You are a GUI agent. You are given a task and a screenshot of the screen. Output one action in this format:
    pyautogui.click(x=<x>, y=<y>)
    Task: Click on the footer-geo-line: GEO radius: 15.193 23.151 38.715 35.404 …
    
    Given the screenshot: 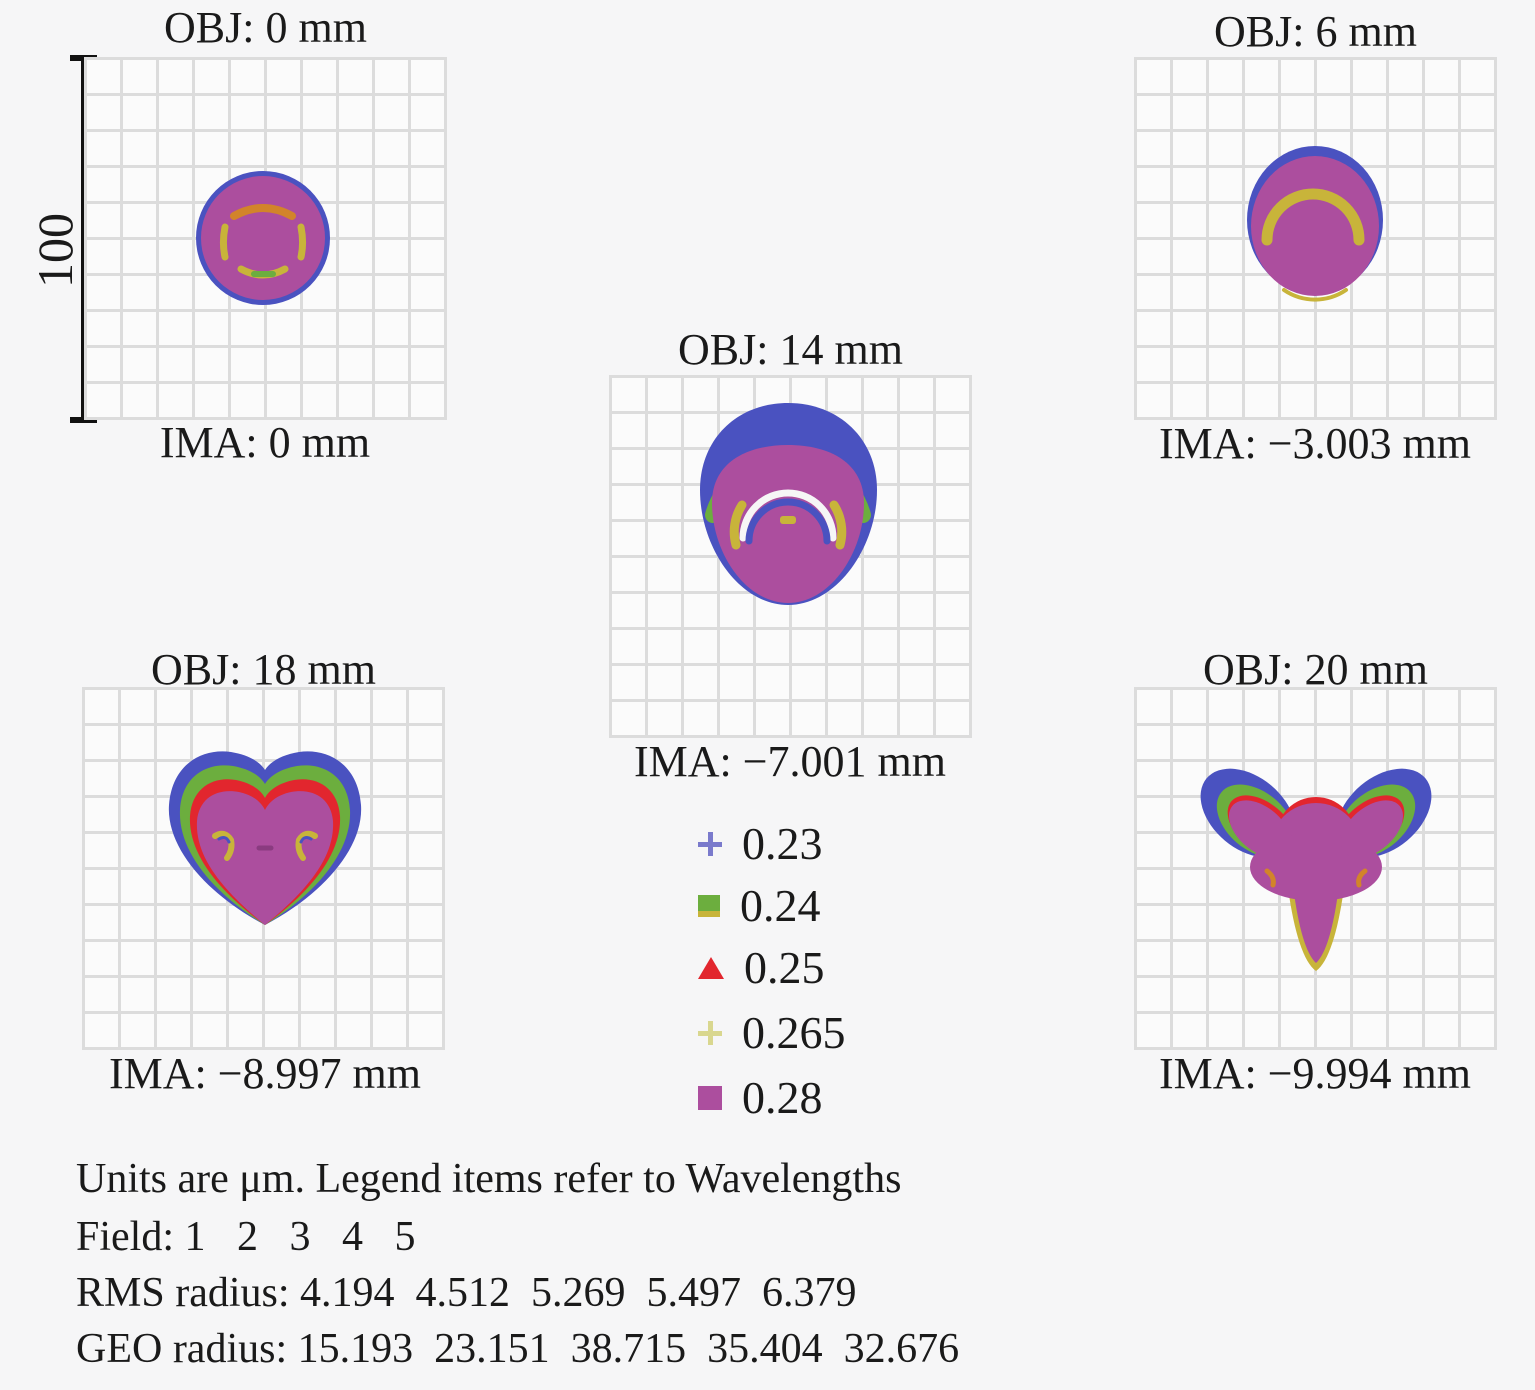 What is the action you would take?
    pyautogui.click(x=518, y=1349)
    